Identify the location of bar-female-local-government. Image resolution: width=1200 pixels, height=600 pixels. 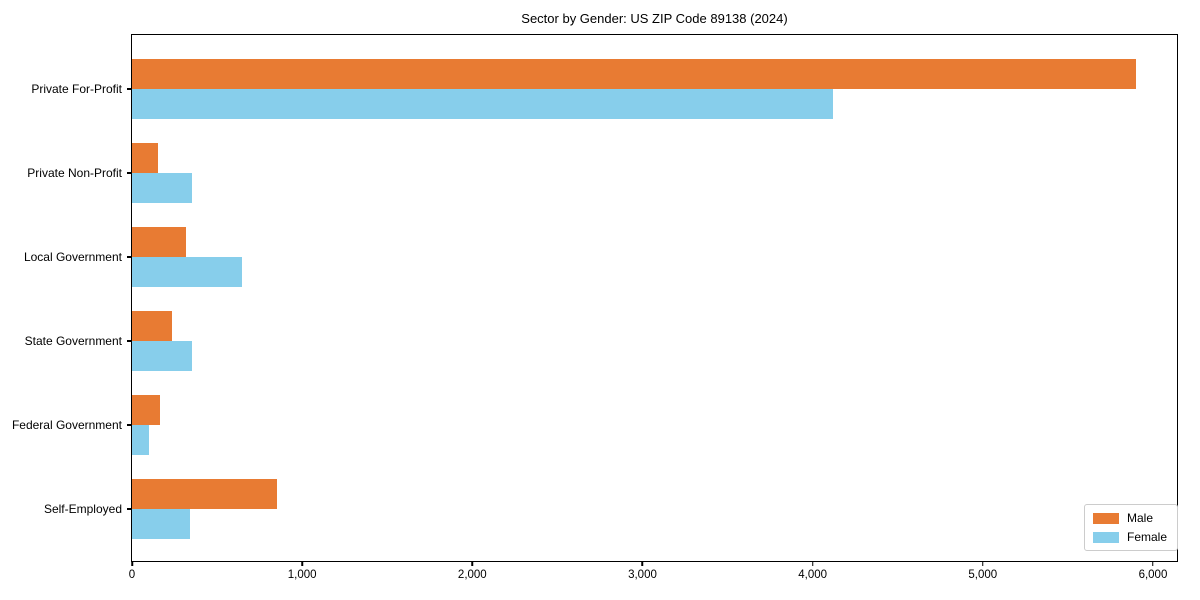
(187, 272).